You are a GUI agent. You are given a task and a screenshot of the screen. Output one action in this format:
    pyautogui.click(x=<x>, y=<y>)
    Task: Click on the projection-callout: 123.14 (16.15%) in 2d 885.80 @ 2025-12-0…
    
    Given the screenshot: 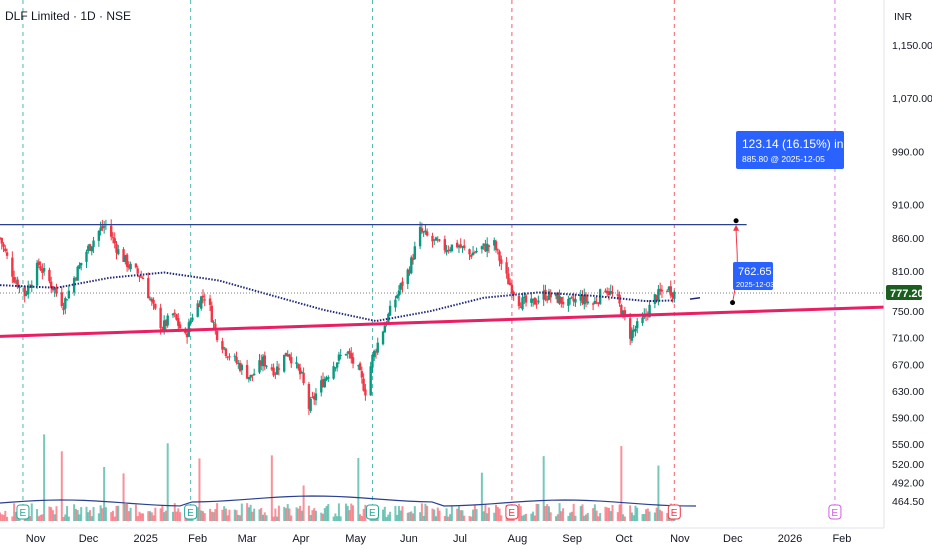 What is the action you would take?
    pyautogui.click(x=798, y=150)
    